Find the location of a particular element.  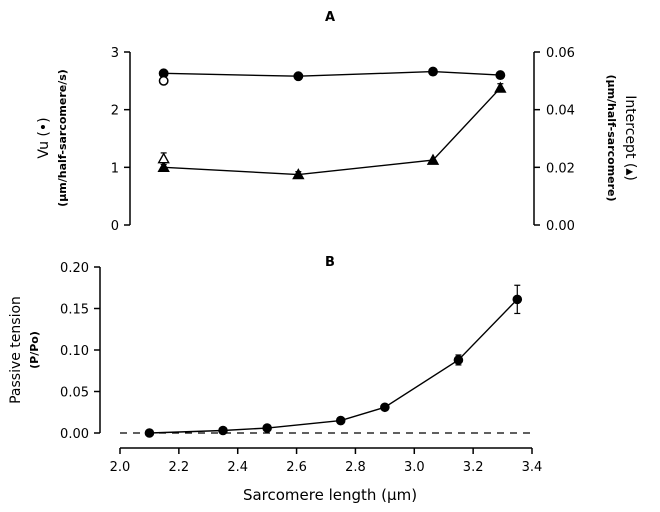

panel-a-right-tick-label: 0.00 is located at coordinates (560, 226).